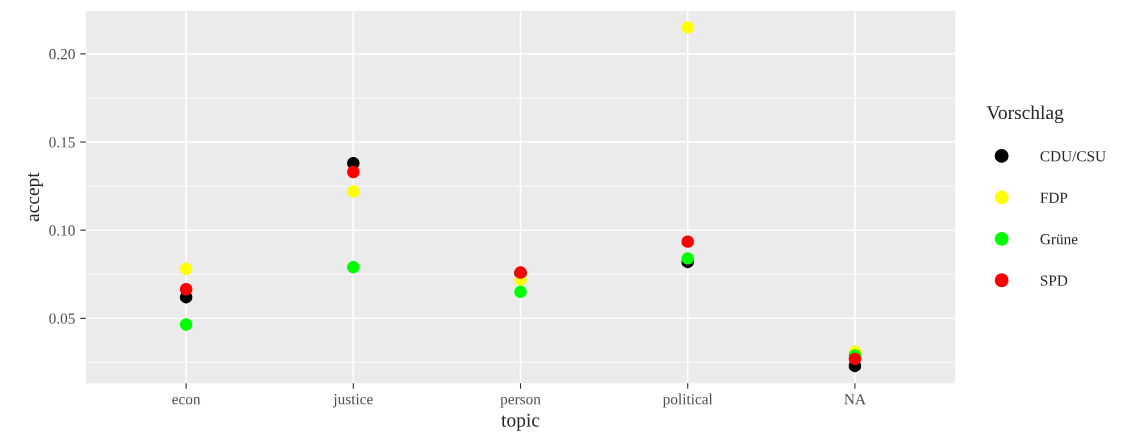 The width and height of the screenshot is (1144, 443). Describe the element at coordinates (1054, 197) in the screenshot. I see `legend-label: FDP` at that location.